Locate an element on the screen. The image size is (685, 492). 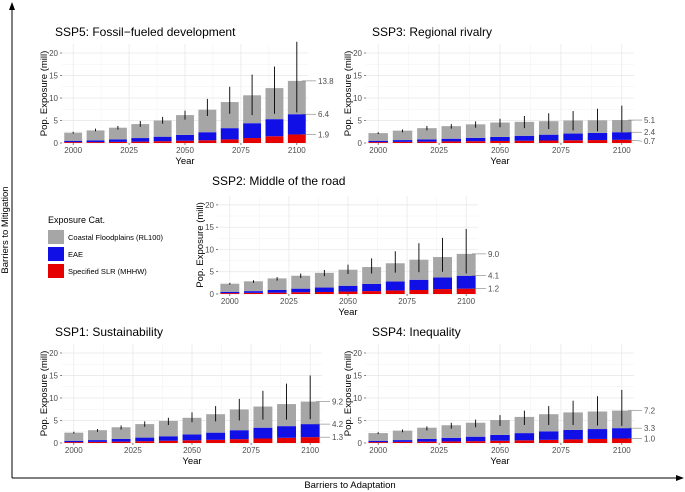
end-value-label: 3.3 is located at coordinates (650, 428).